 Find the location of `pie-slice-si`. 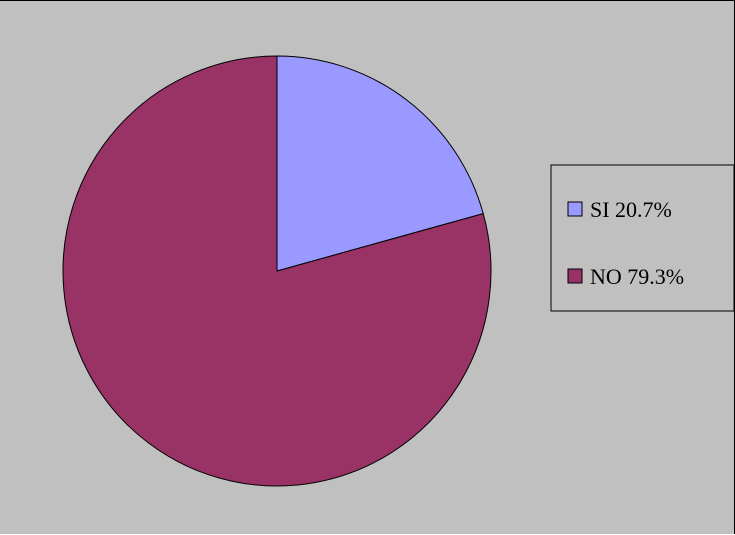

pie-slice-si is located at coordinates (380, 163).